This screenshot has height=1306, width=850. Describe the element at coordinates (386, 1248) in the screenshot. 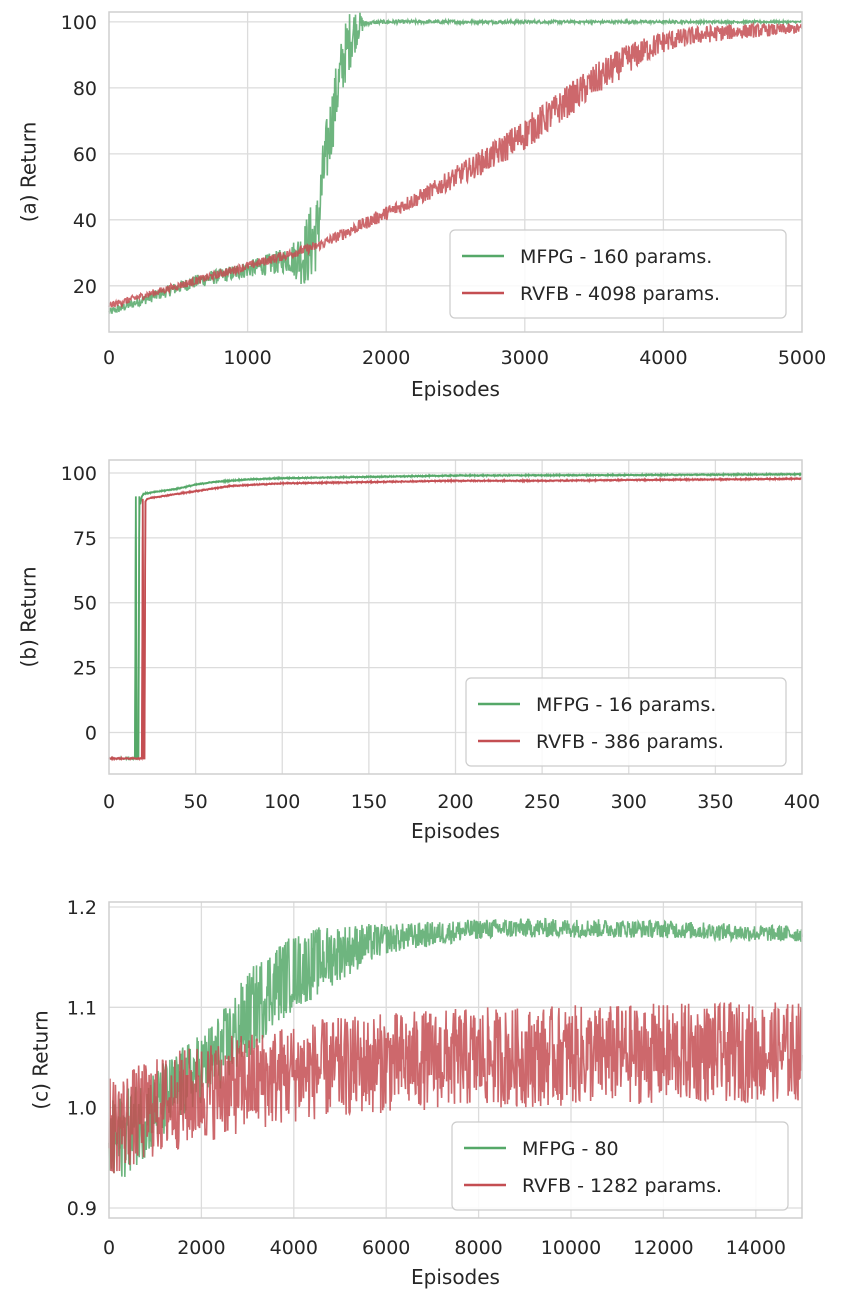

I see `x-tick-label: 6000` at that location.